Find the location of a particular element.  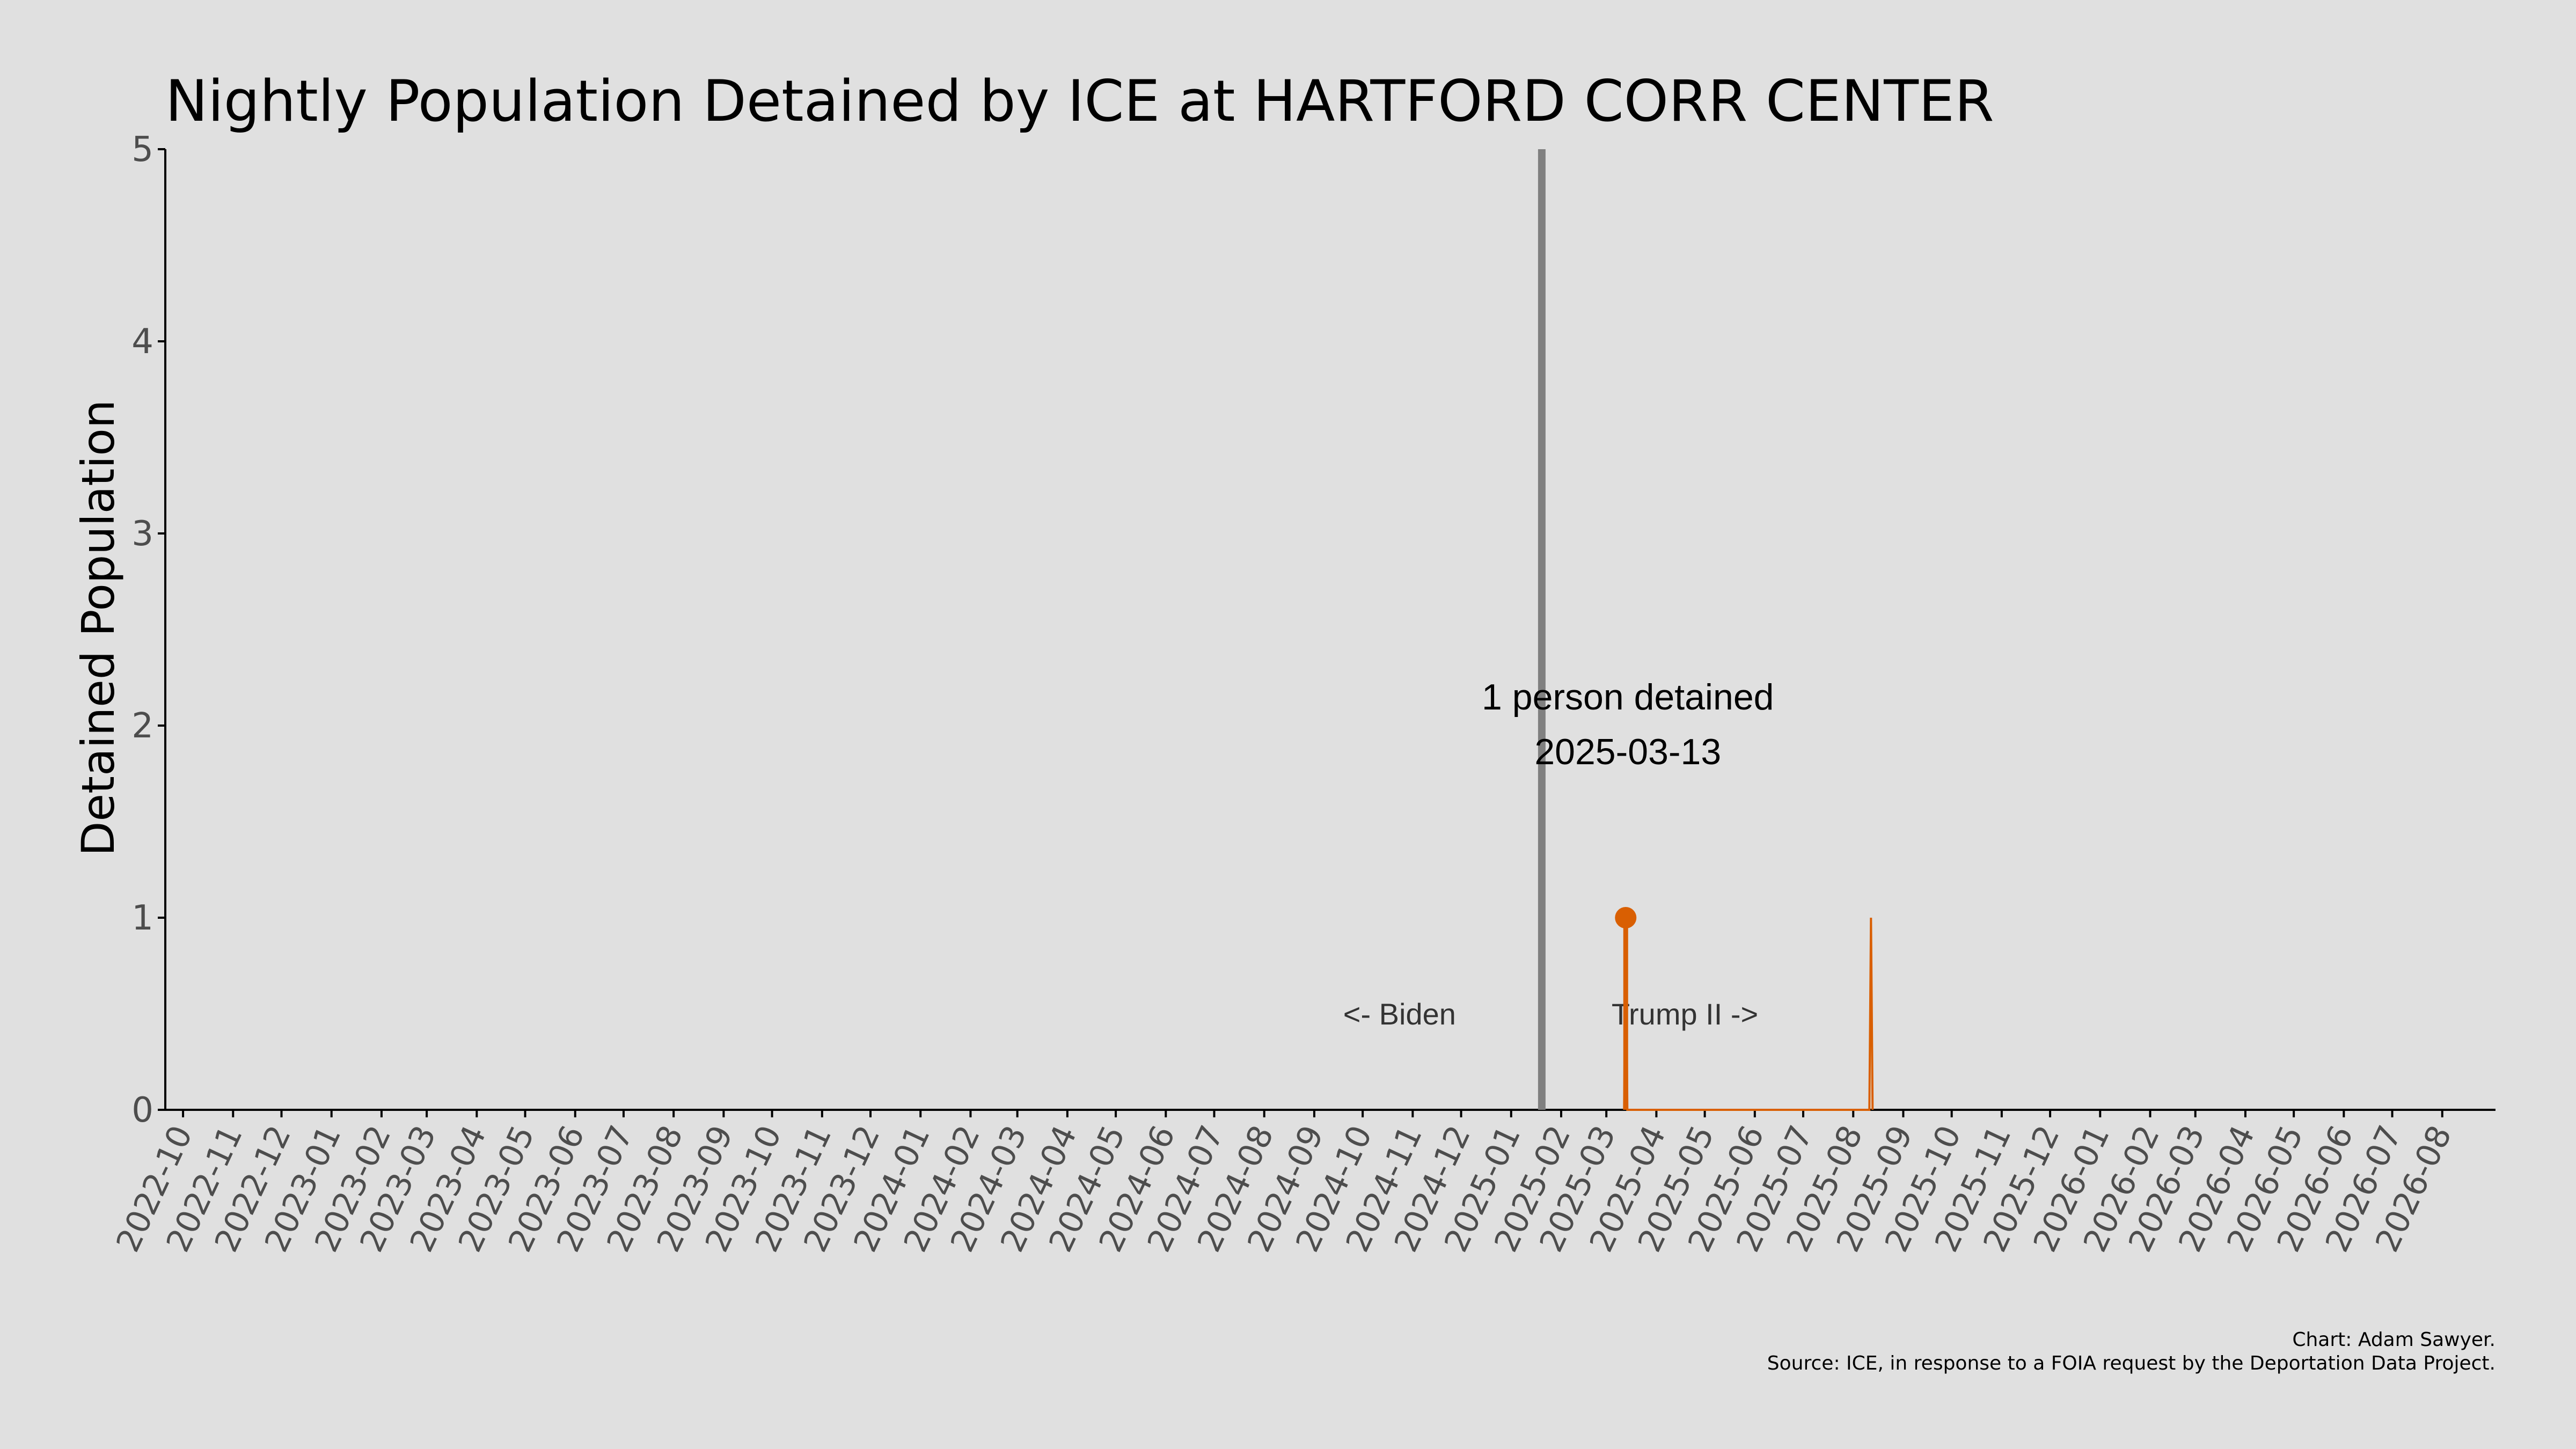

y-tick-label: 4 is located at coordinates (142, 342).